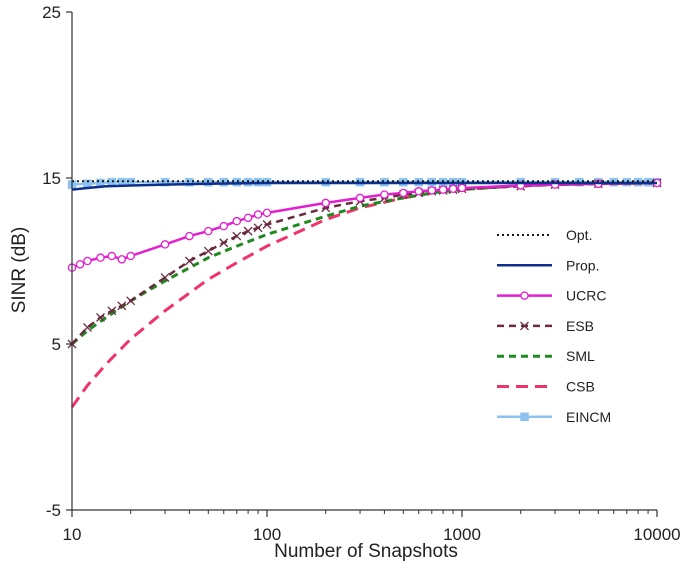  Describe the element at coordinates (546, 387) in the screenshot. I see `legend-item-csb: CSB` at that location.